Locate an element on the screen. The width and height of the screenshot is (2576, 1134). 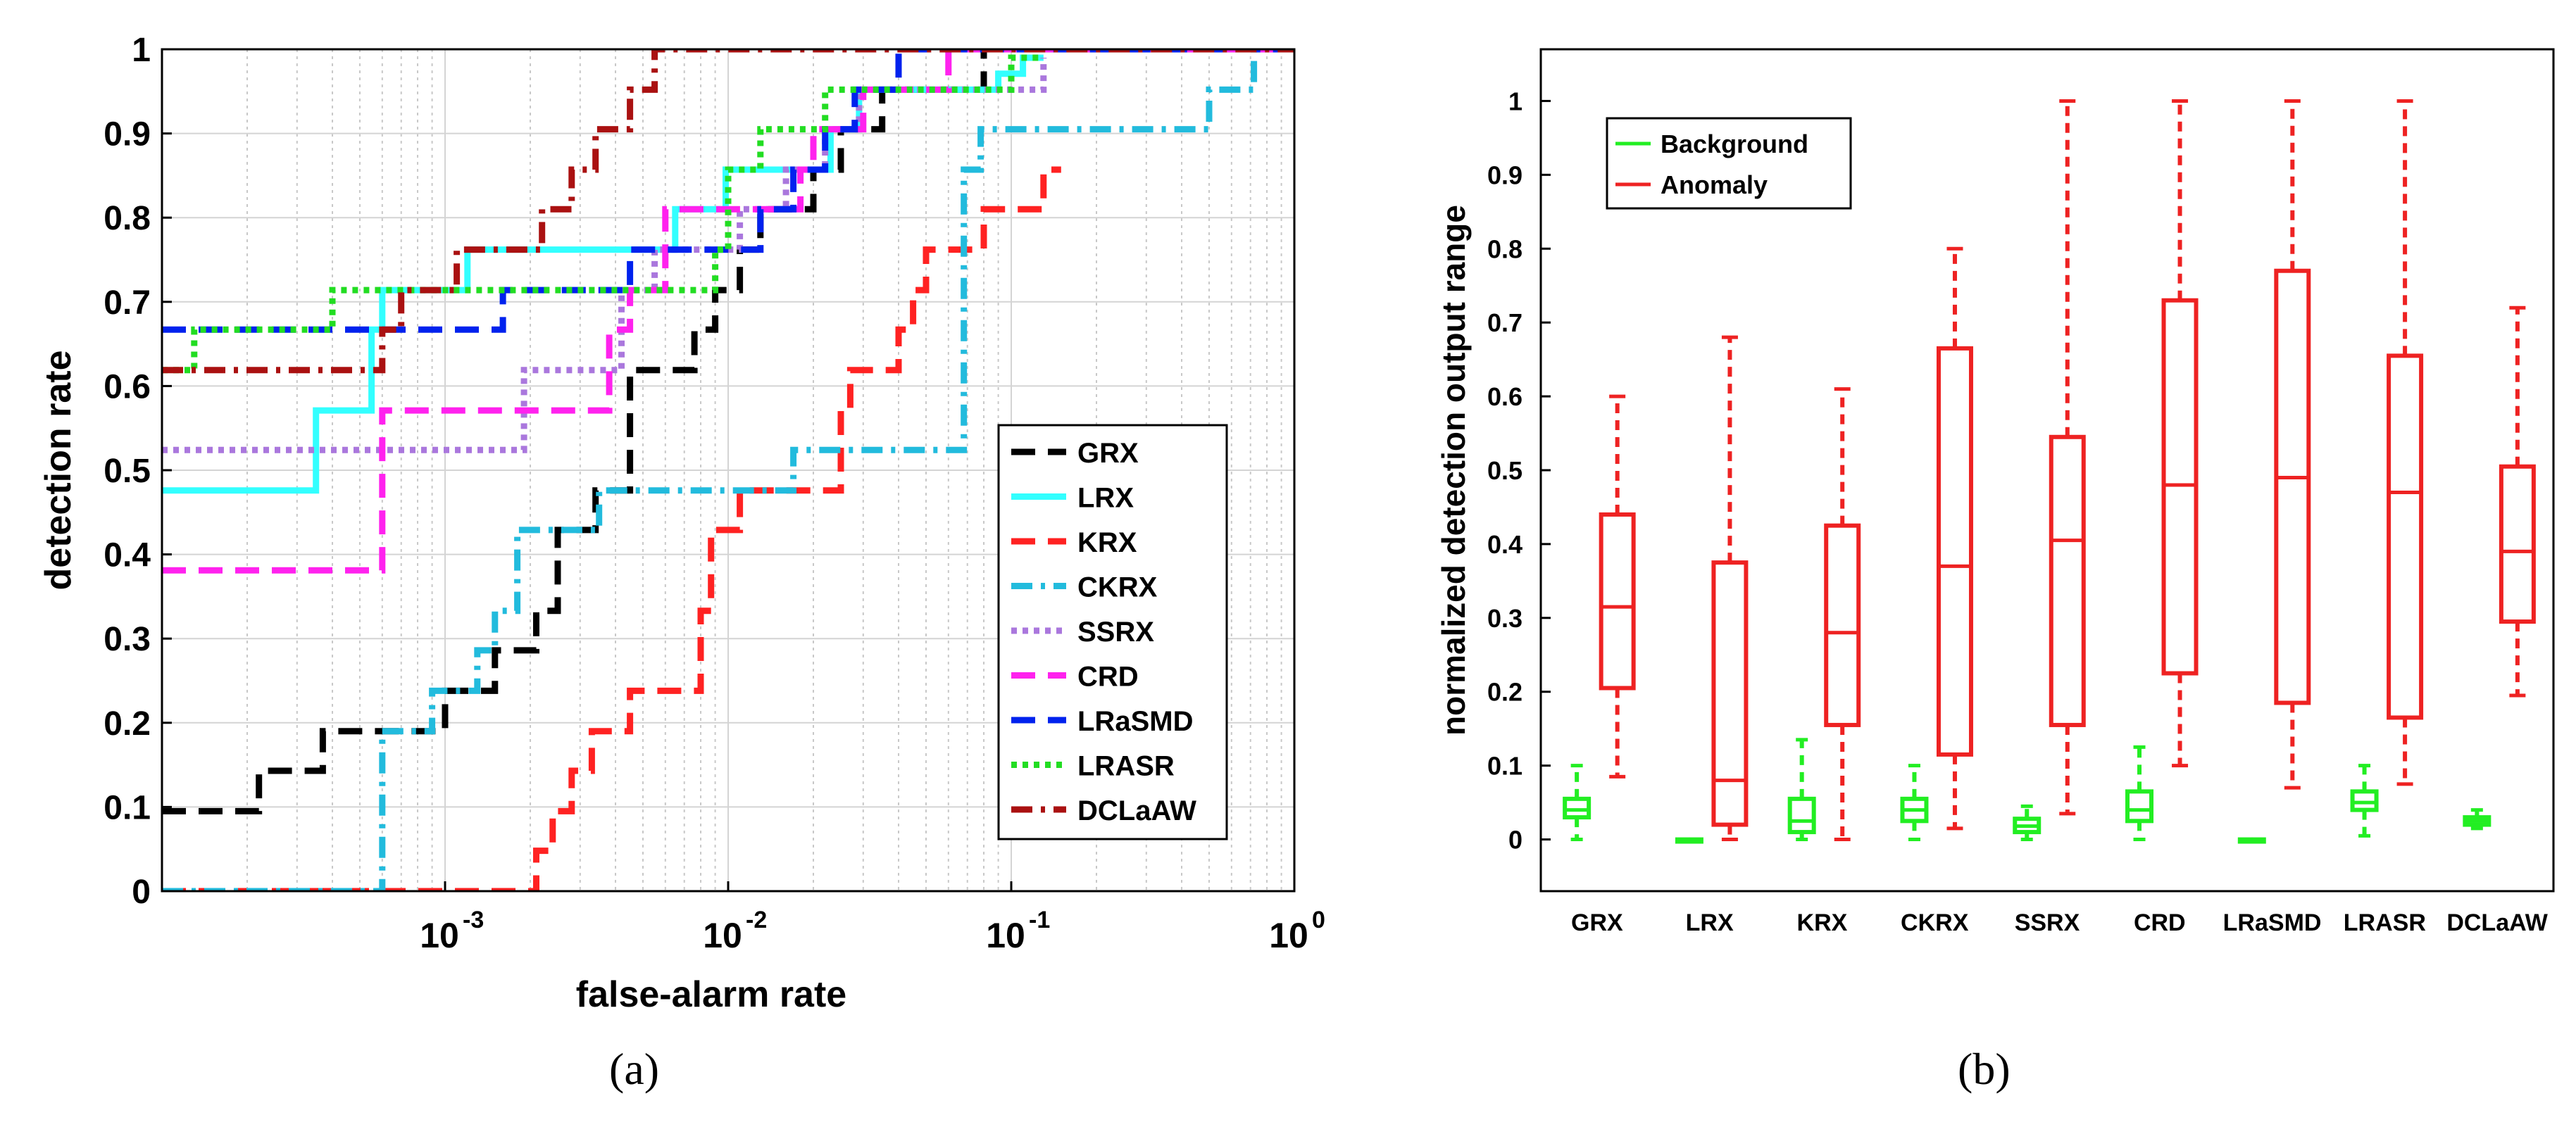
roc-curve-DCLaAW is located at coordinates (728, 212).